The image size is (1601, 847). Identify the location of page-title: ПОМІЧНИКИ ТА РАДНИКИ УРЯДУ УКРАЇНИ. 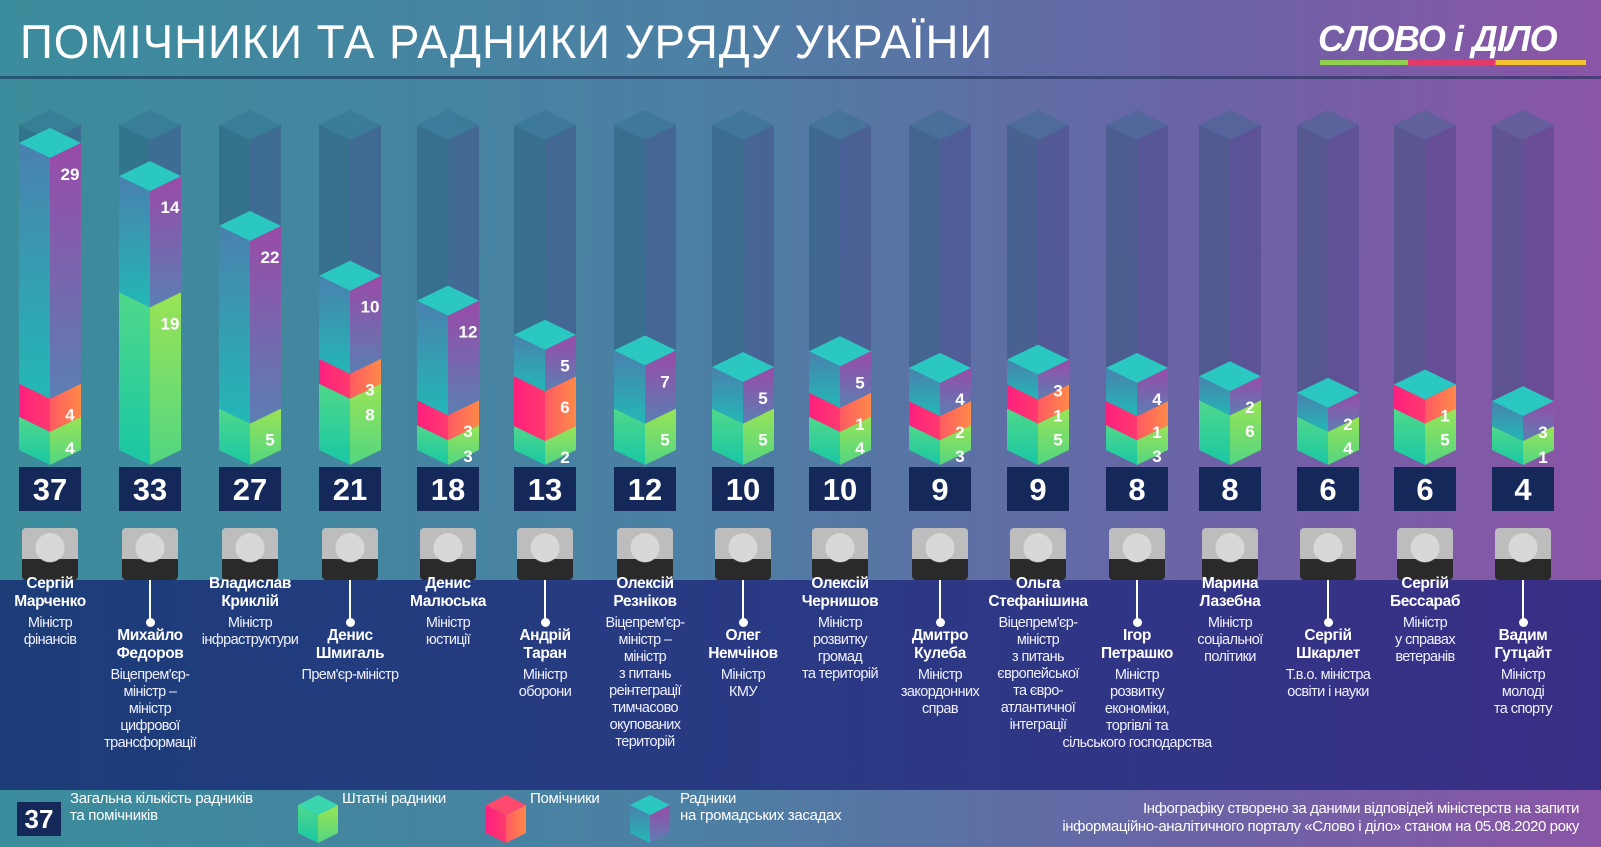
(507, 41).